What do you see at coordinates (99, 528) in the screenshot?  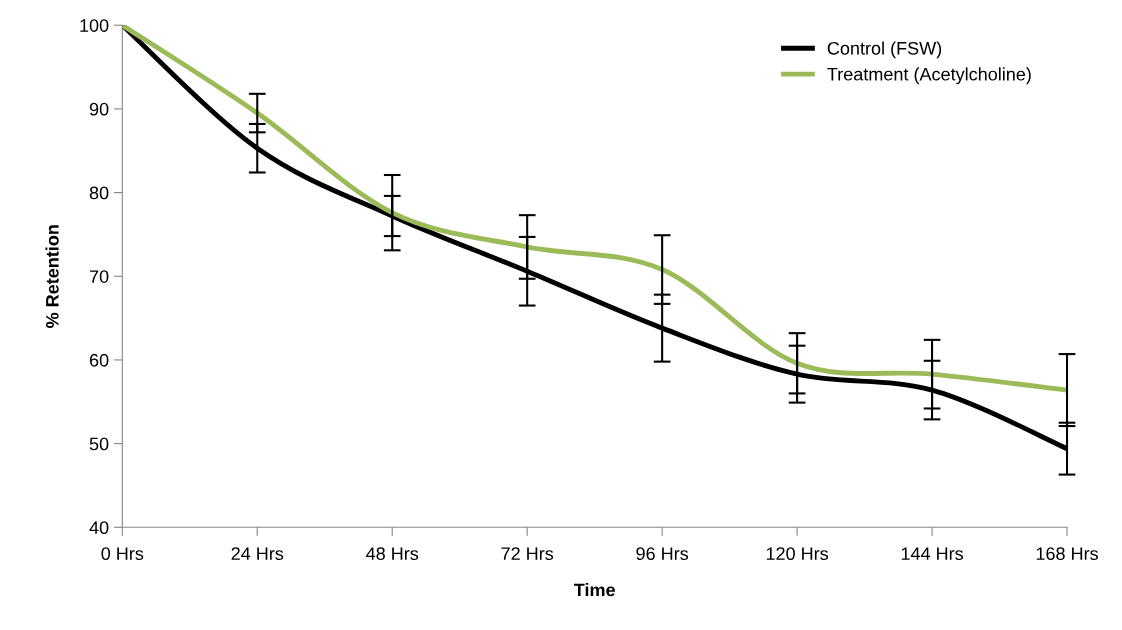 I see `y-tick-label: 40` at bounding box center [99, 528].